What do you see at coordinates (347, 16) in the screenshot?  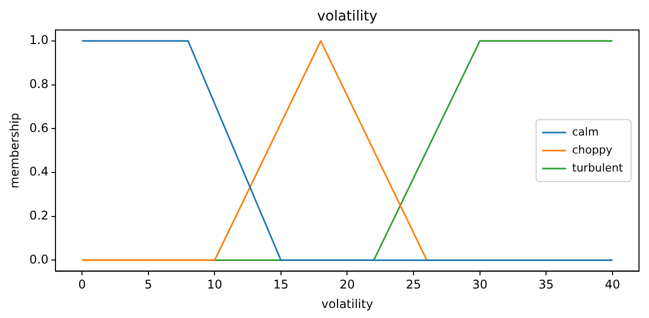 I see `chart-title: volatility` at bounding box center [347, 16].